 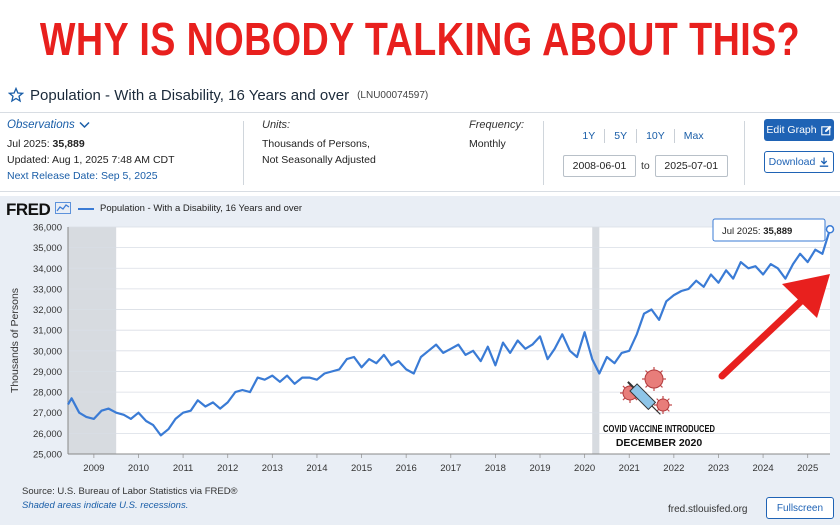 I want to click on end-date-input, so click(x=691, y=166).